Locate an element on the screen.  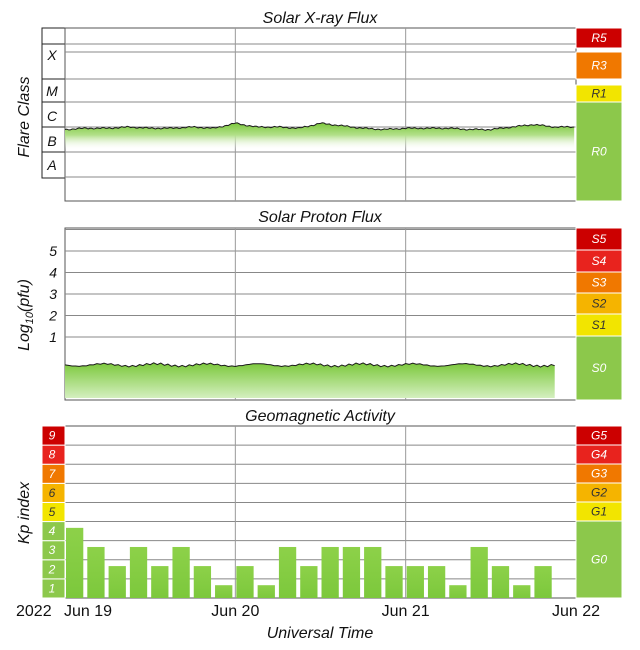
radio-scale-label: R5 is located at coordinates (599, 38).